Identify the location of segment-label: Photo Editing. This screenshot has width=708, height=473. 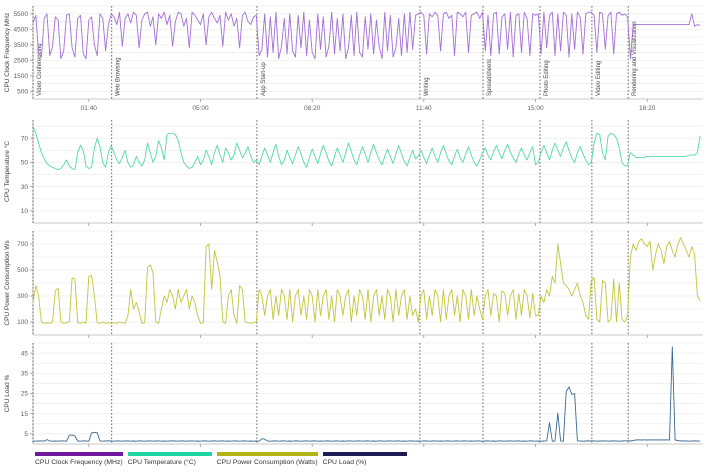
(547, 78).